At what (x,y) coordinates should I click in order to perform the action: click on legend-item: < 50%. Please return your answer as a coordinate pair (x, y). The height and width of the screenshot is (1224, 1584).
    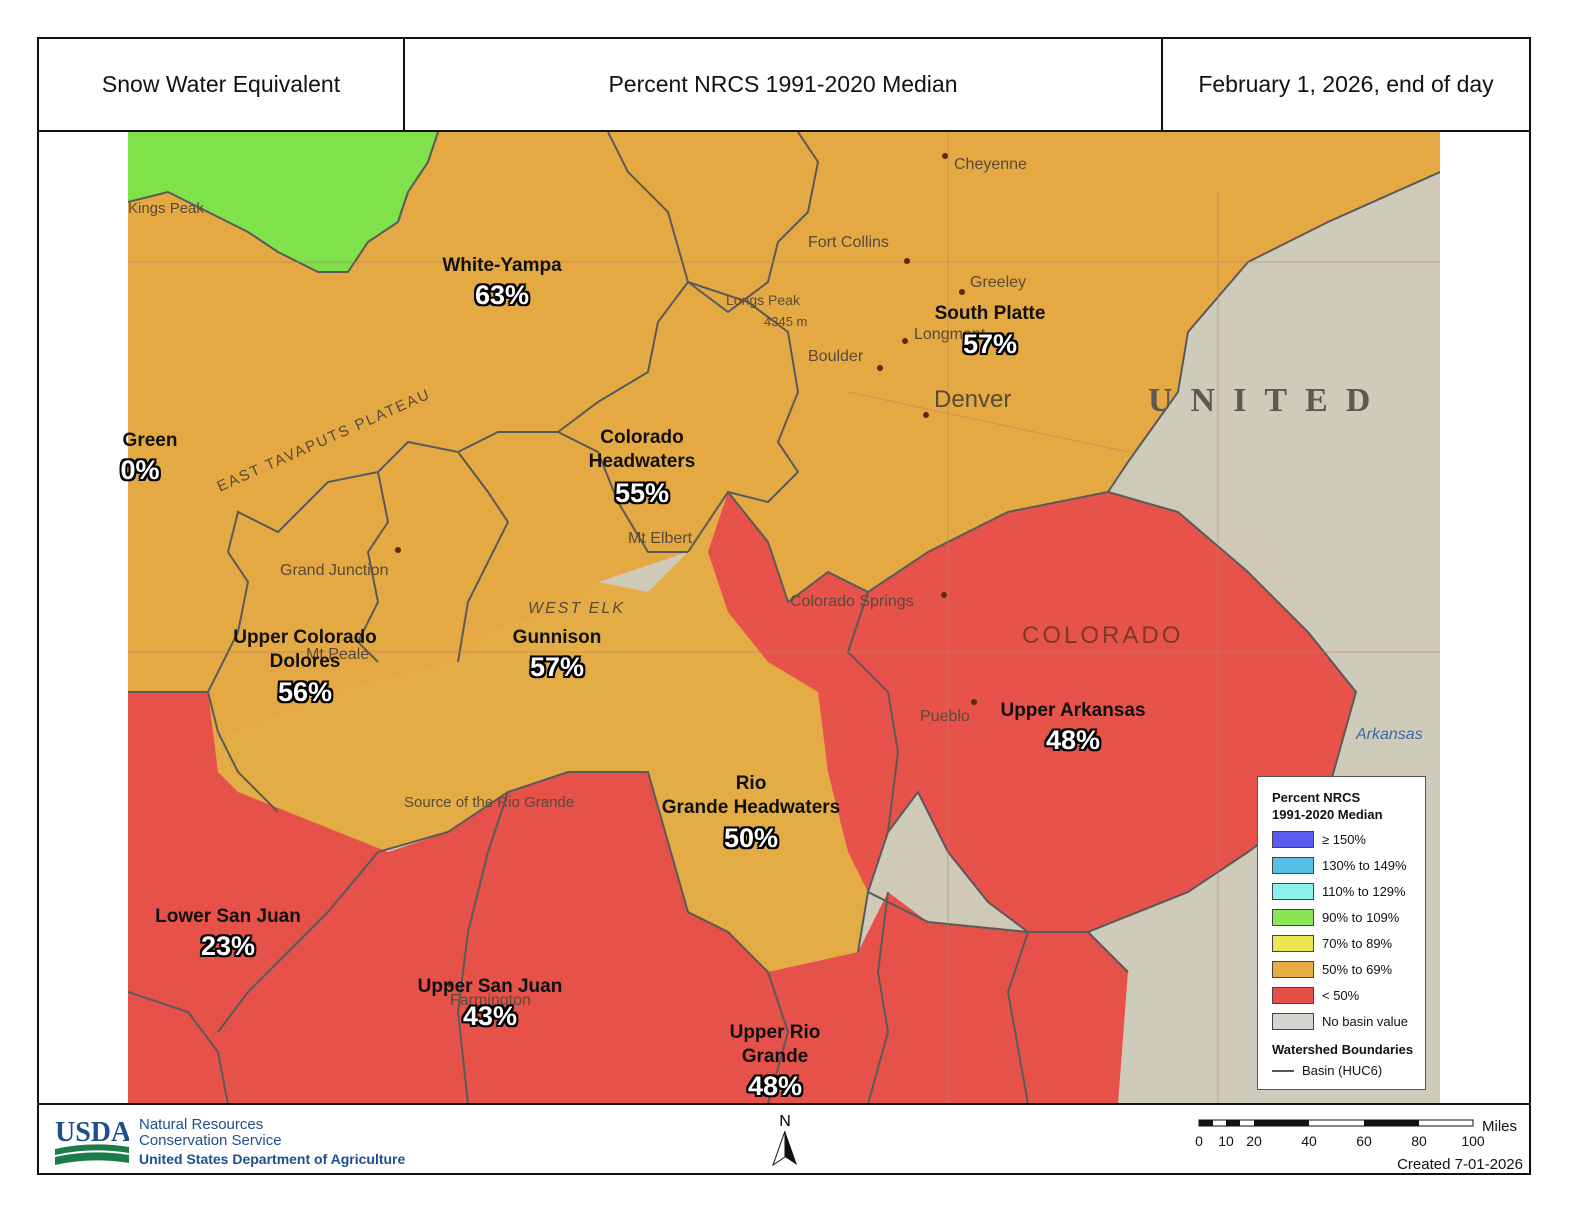
    Looking at the image, I should click on (1315, 995).